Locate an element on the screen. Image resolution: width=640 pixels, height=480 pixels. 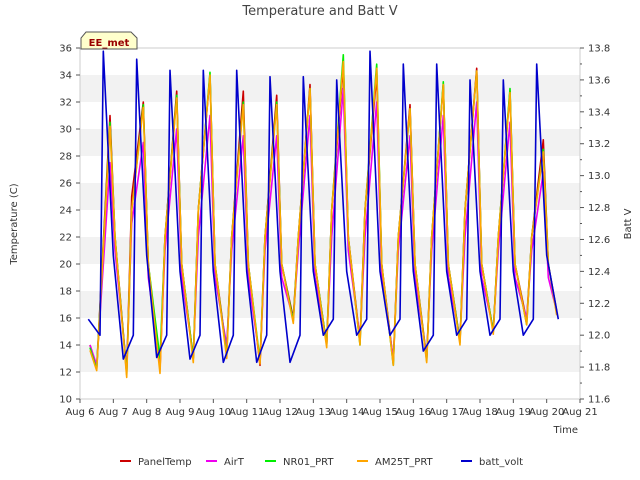
y2-tick-label: 12.8 is located at coordinates (599, 208).